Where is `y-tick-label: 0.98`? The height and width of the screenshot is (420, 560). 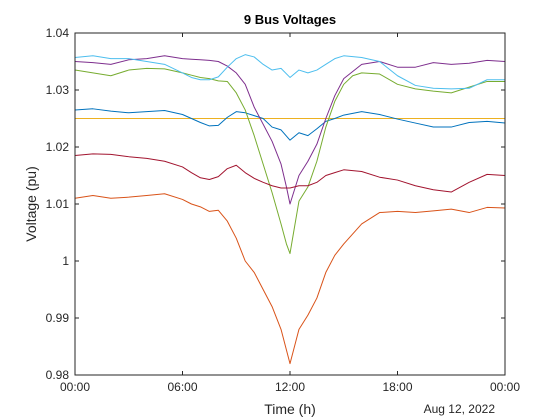 y-tick-label: 0.98 is located at coordinates (58, 375).